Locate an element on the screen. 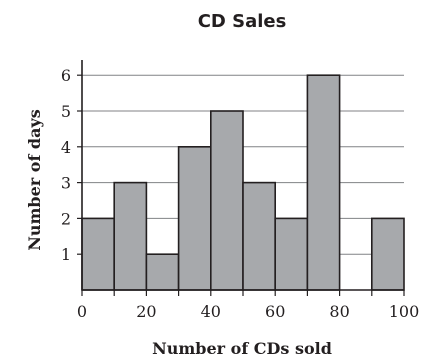 The height and width of the screenshot is (360, 422). y-tick-label-5: 5 is located at coordinates (66, 111).